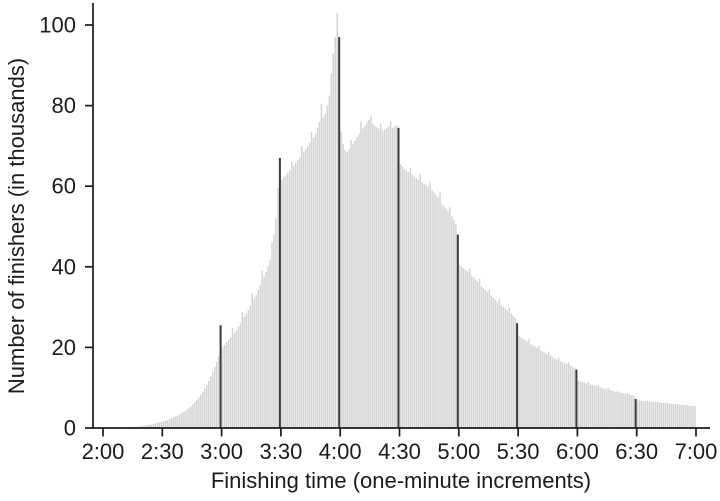 Image resolution: width=720 pixels, height=501 pixels. I want to click on x-tick-label: 3:30, so click(280, 451).